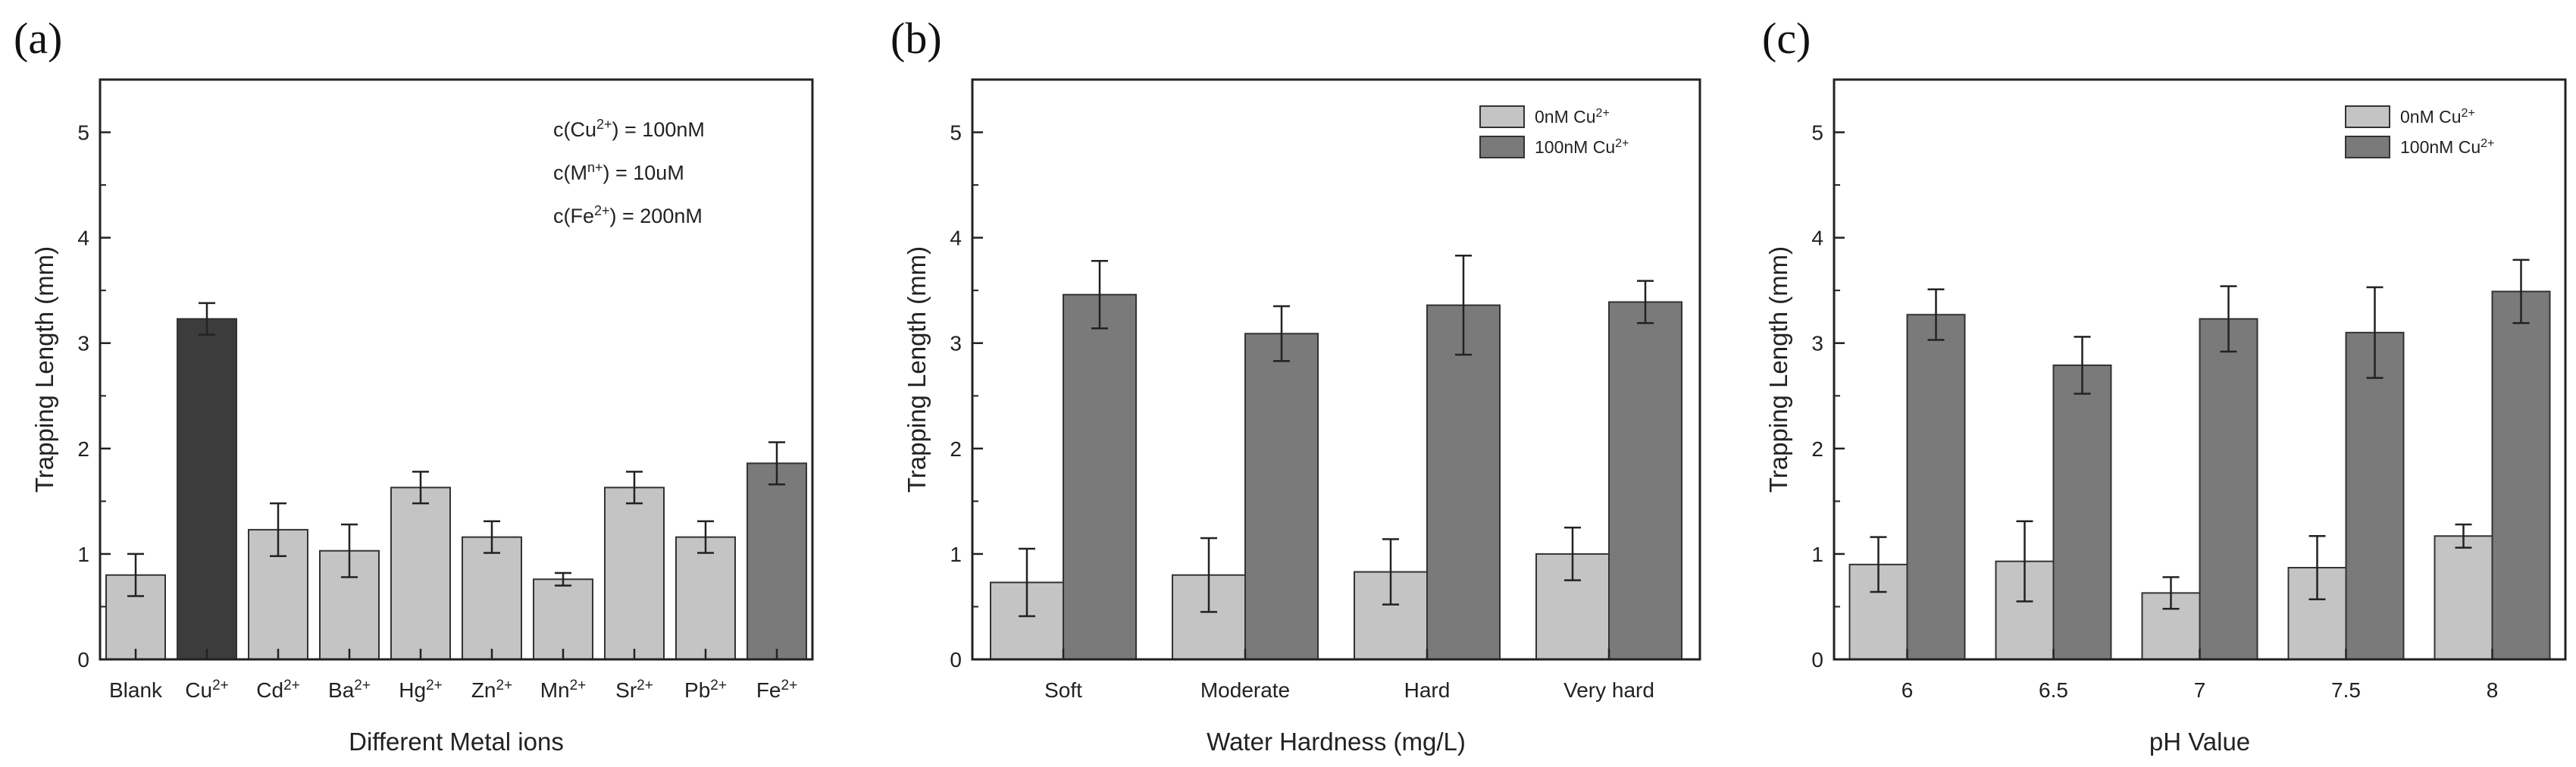 The width and height of the screenshot is (2576, 767). I want to click on annotation-line: c(Mn+) = 10uM, so click(618, 172).